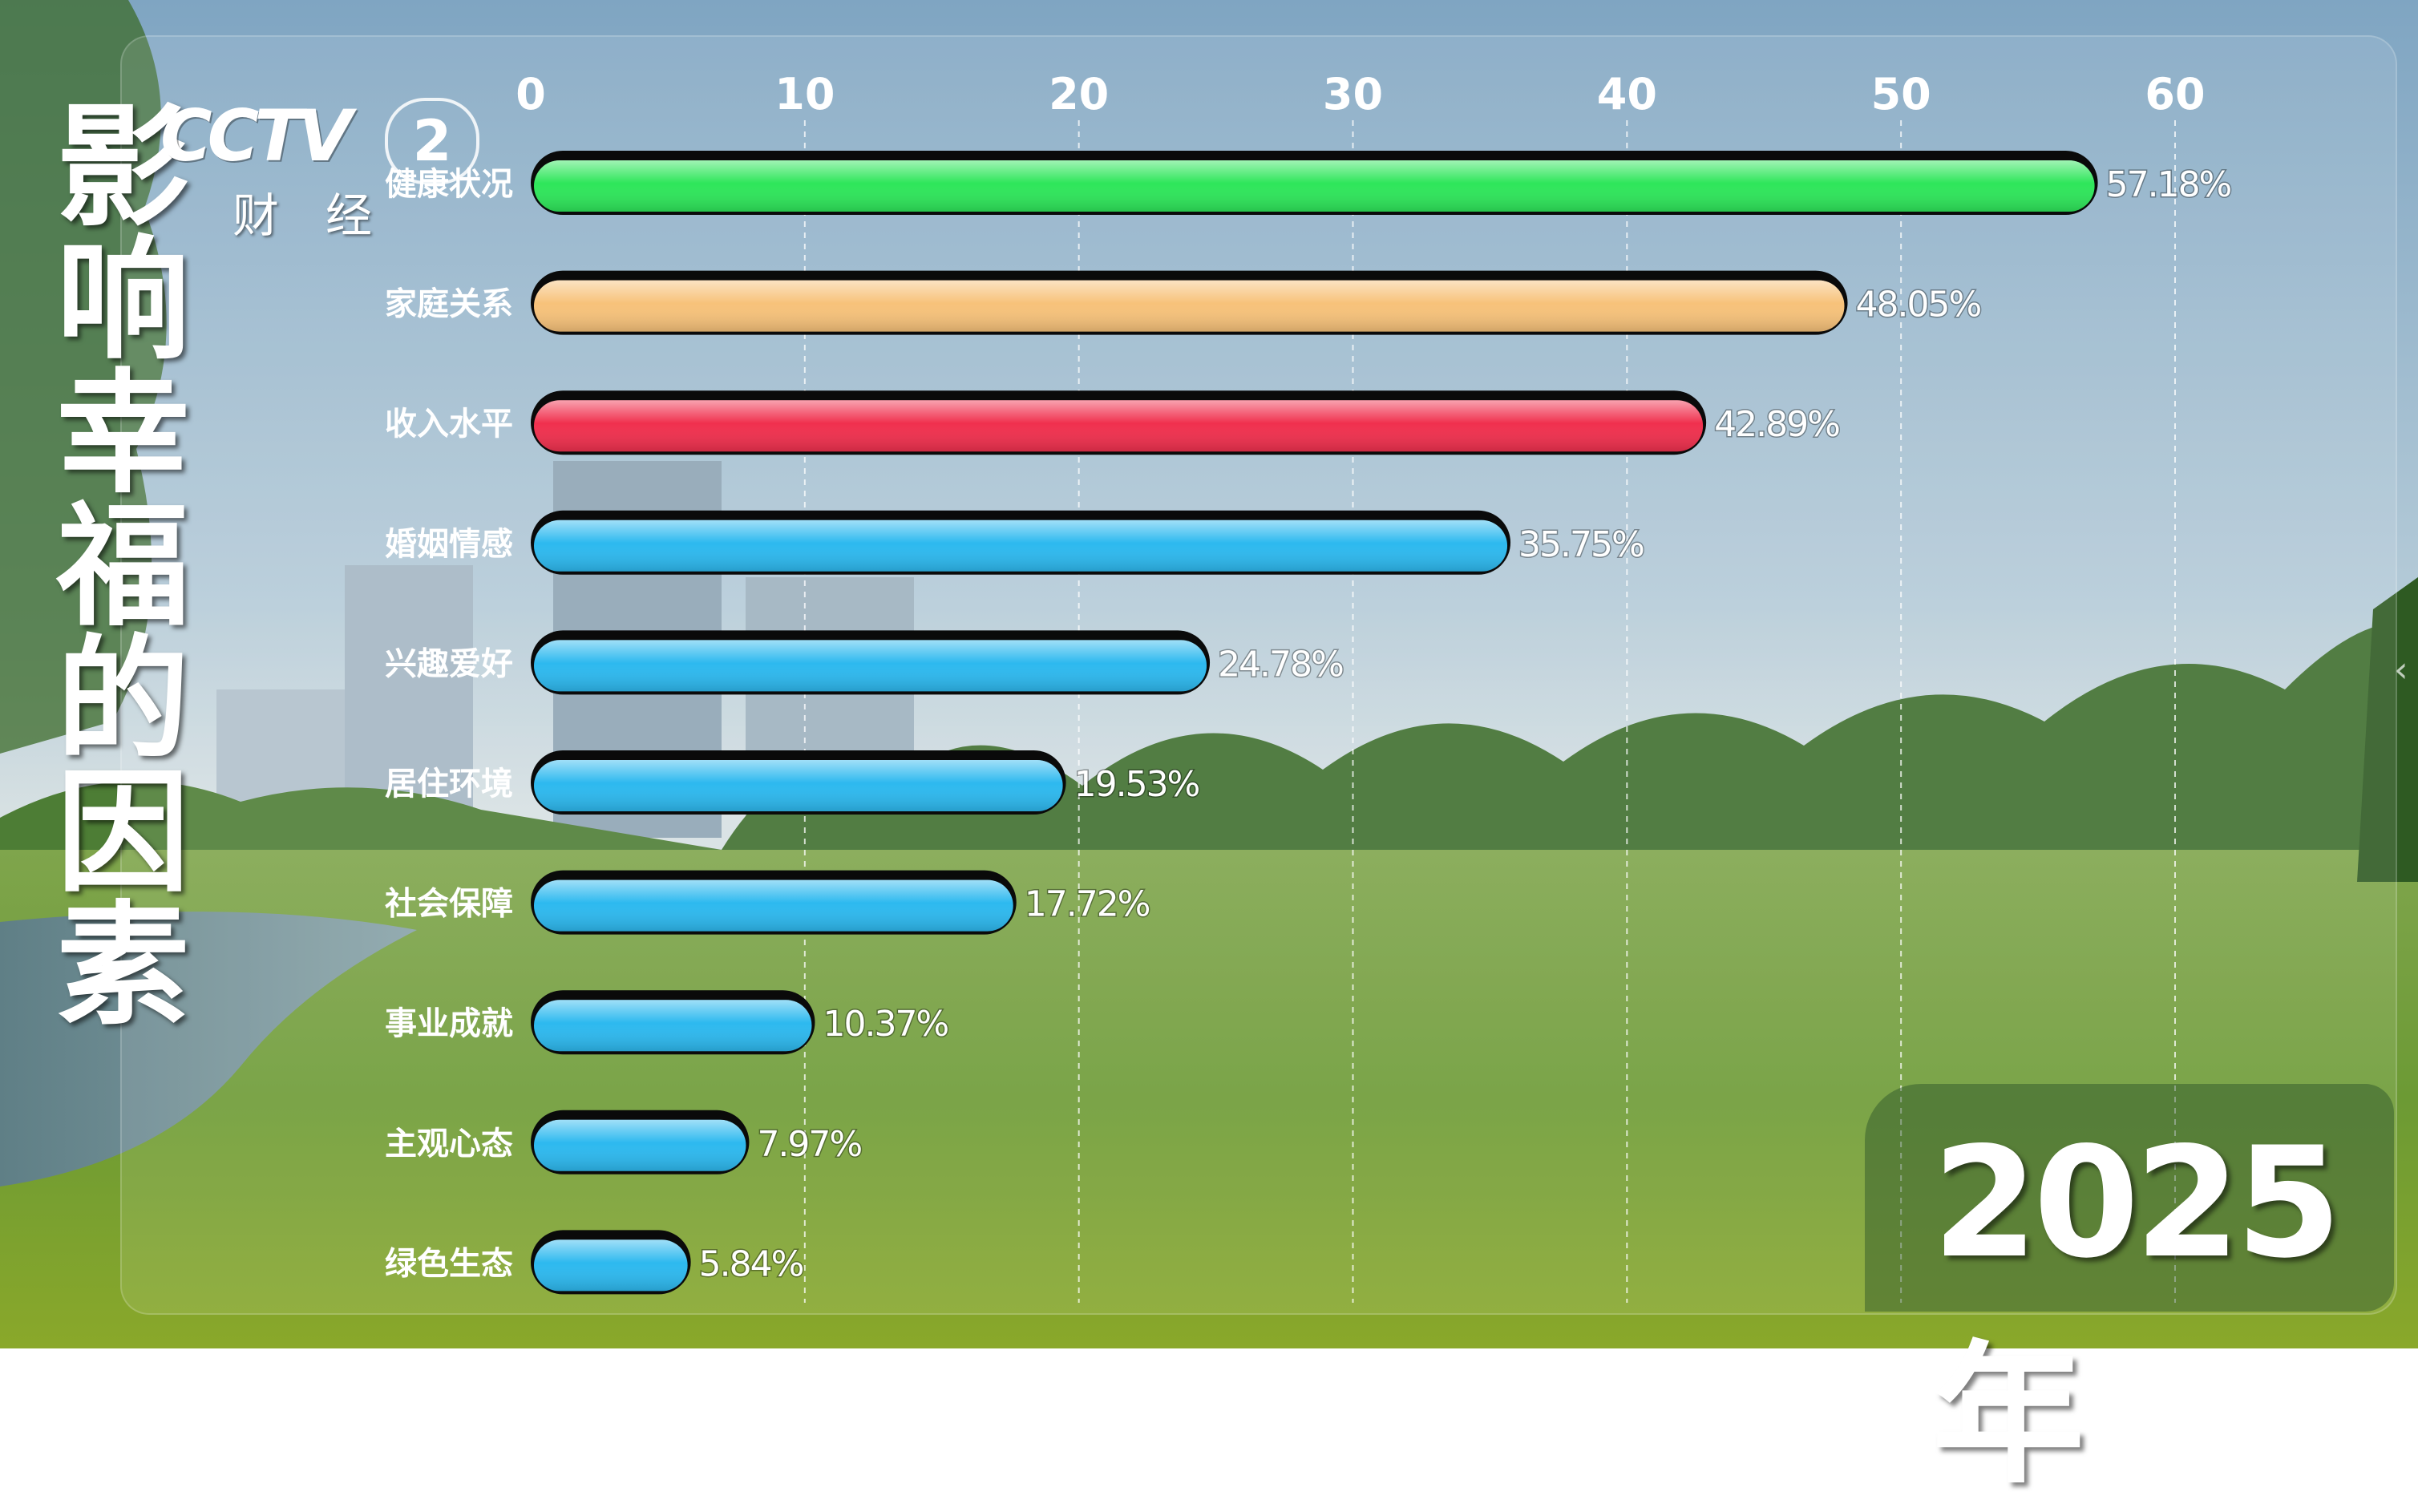  Describe the element at coordinates (531, 94) in the screenshot. I see `x-tick-label: 0` at that location.